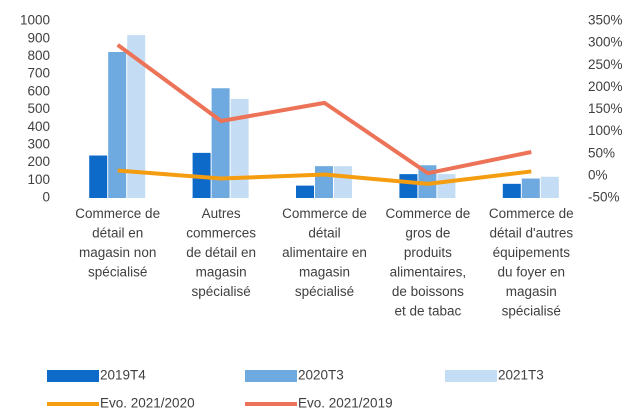 This screenshot has width=638, height=410. Describe the element at coordinates (345, 403) in the screenshot. I see `legend-label: Evo. 2021/2019` at that location.